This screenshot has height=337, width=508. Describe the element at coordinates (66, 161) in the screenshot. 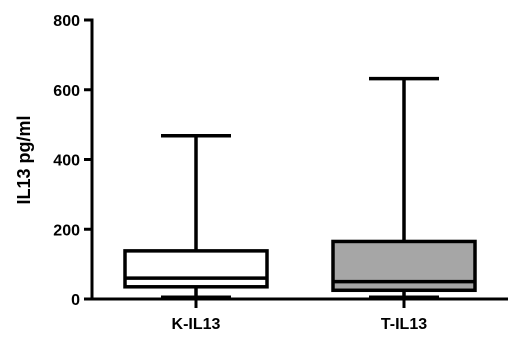

I see `y-tick-label: 400` at that location.